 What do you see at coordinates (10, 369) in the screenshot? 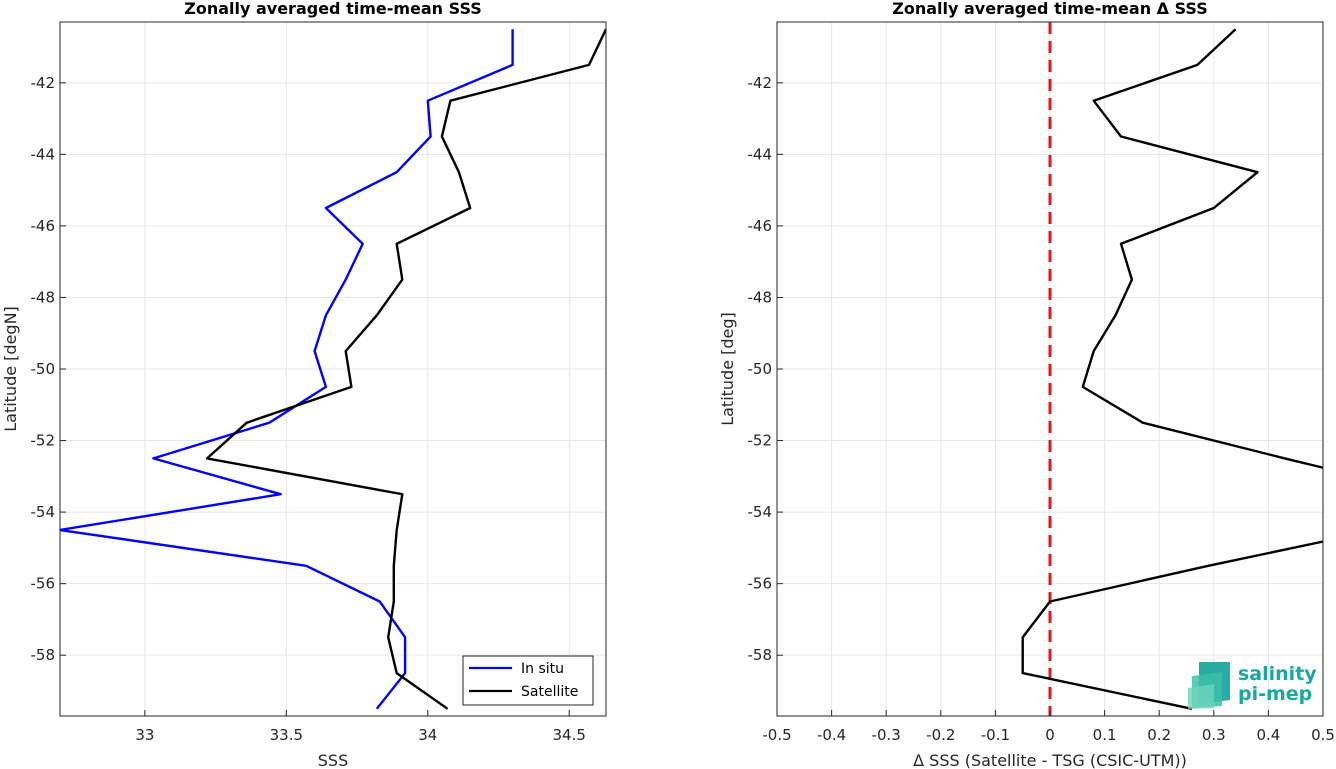
I see `left-y-axis-label: Latitude [degN]` at bounding box center [10, 369].